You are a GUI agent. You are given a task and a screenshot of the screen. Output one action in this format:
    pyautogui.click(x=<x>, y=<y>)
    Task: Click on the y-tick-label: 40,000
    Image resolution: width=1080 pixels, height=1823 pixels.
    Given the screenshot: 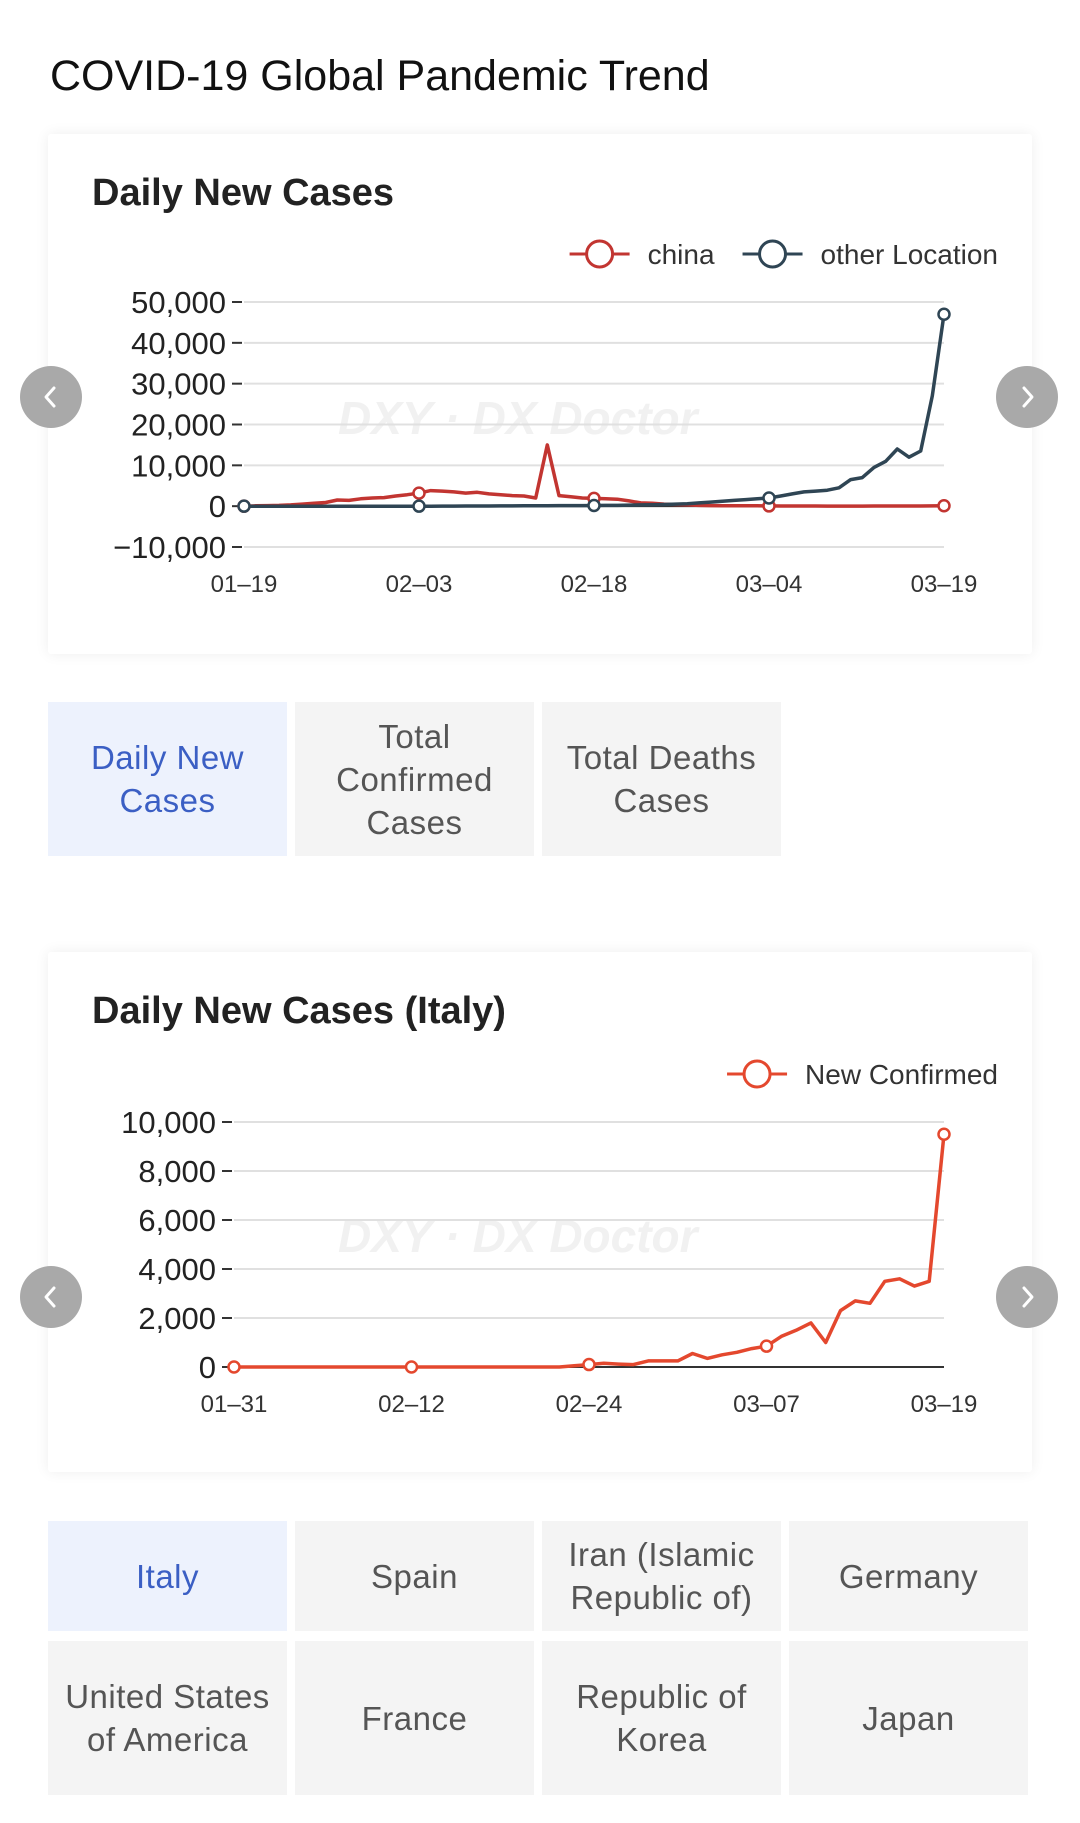 What is the action you would take?
    pyautogui.click(x=178, y=343)
    